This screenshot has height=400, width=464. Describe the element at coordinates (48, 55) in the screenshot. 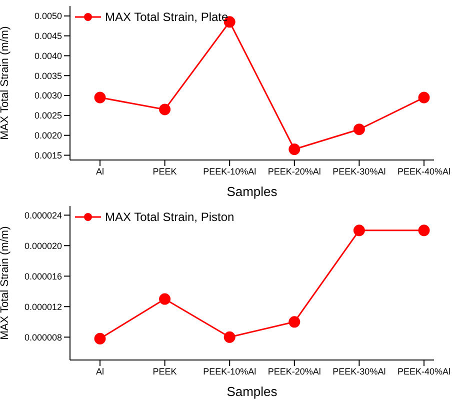

I see `y-tick-label: 0.0040` at that location.